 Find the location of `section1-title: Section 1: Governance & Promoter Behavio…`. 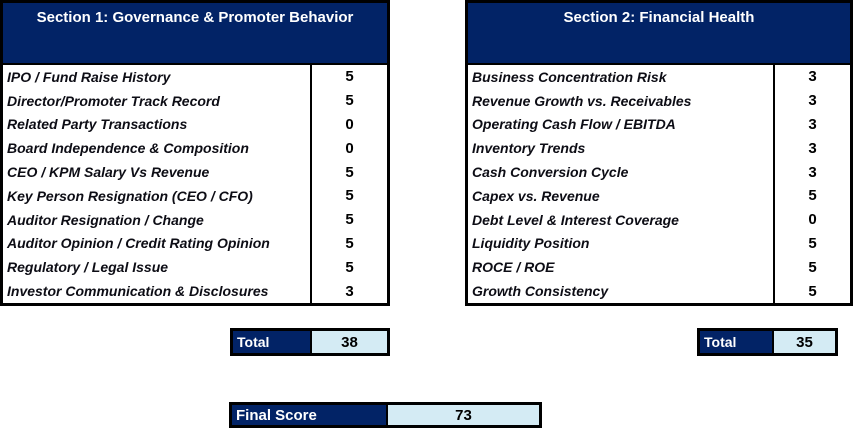

section1-title: Section 1: Governance & Promoter Behavio… is located at coordinates (195, 17).